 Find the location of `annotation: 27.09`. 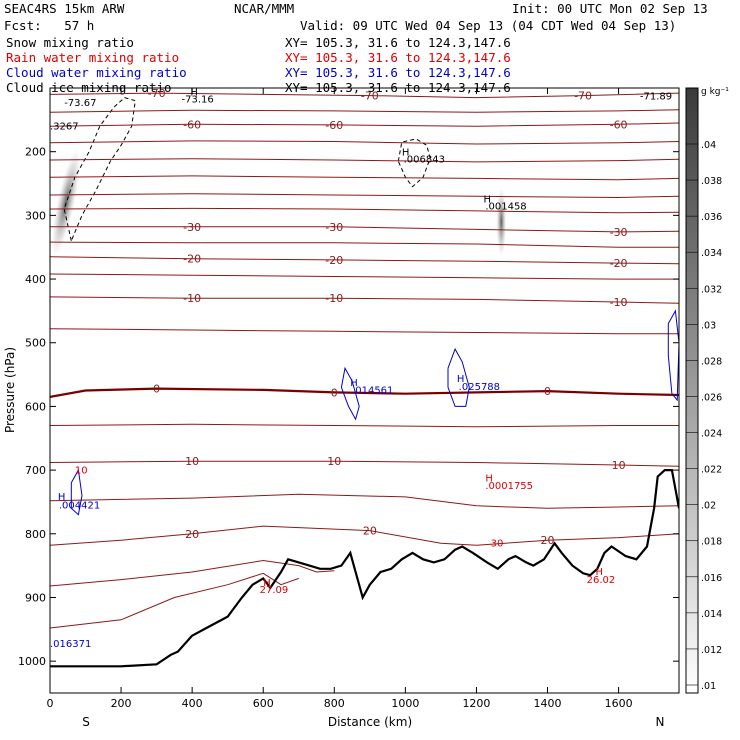

annotation: 27.09 is located at coordinates (274, 590).